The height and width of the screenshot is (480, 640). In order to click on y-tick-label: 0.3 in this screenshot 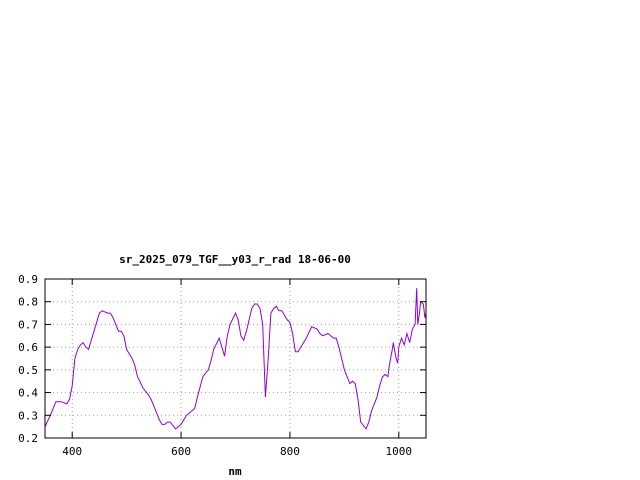, I will do `click(28, 415)`.